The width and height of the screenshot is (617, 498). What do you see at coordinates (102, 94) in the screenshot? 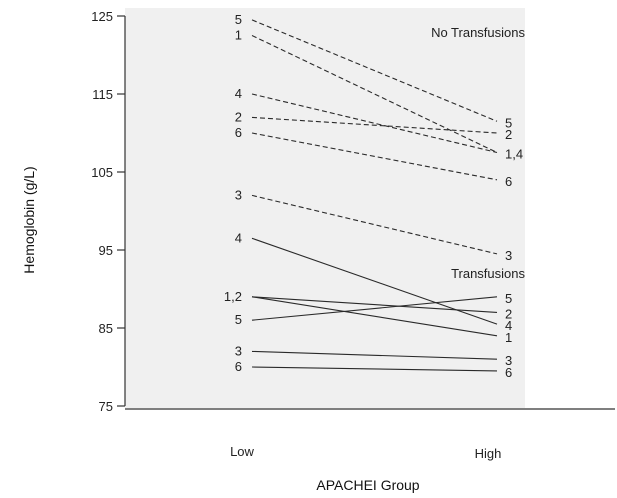
I see `y-tick-label: 115` at bounding box center [102, 94].